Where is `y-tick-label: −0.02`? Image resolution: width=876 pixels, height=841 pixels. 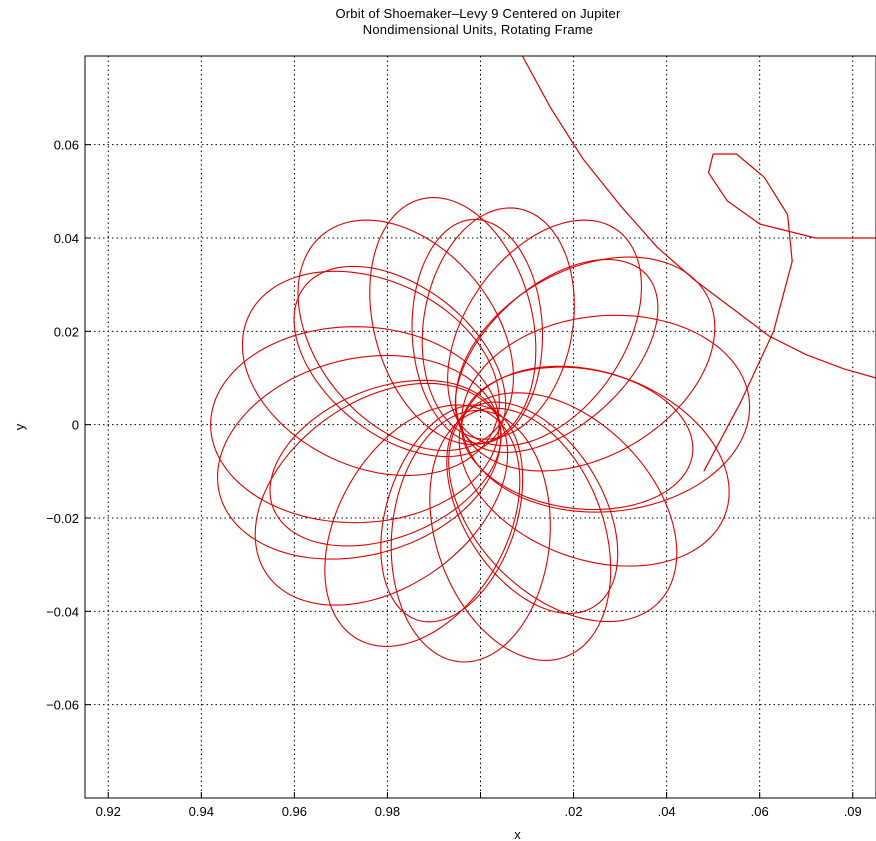
y-tick-label: −0.02 is located at coordinates (62, 518).